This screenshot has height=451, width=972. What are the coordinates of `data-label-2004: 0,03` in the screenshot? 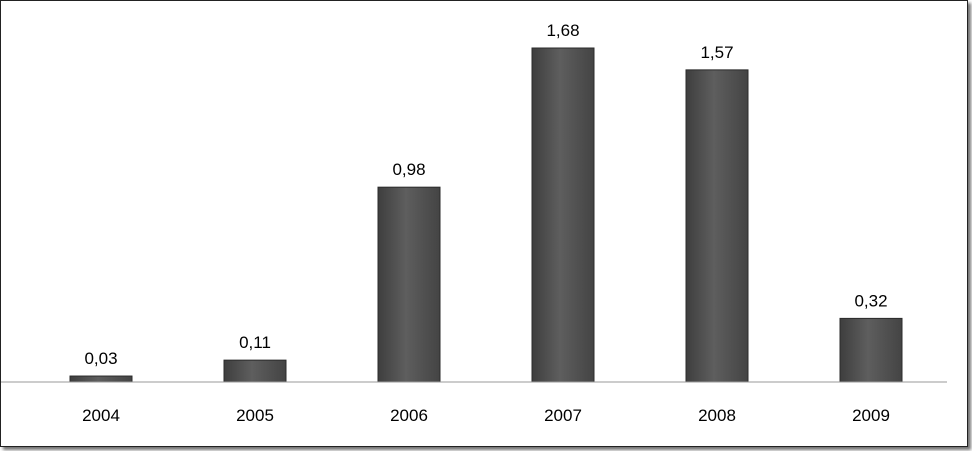 It's located at (100, 358).